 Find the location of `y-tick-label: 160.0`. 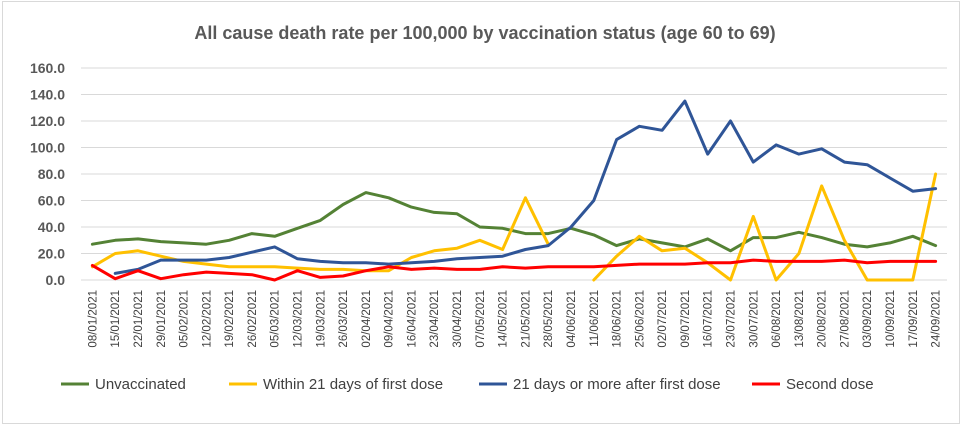

y-tick-label: 160.0 is located at coordinates (47, 68).